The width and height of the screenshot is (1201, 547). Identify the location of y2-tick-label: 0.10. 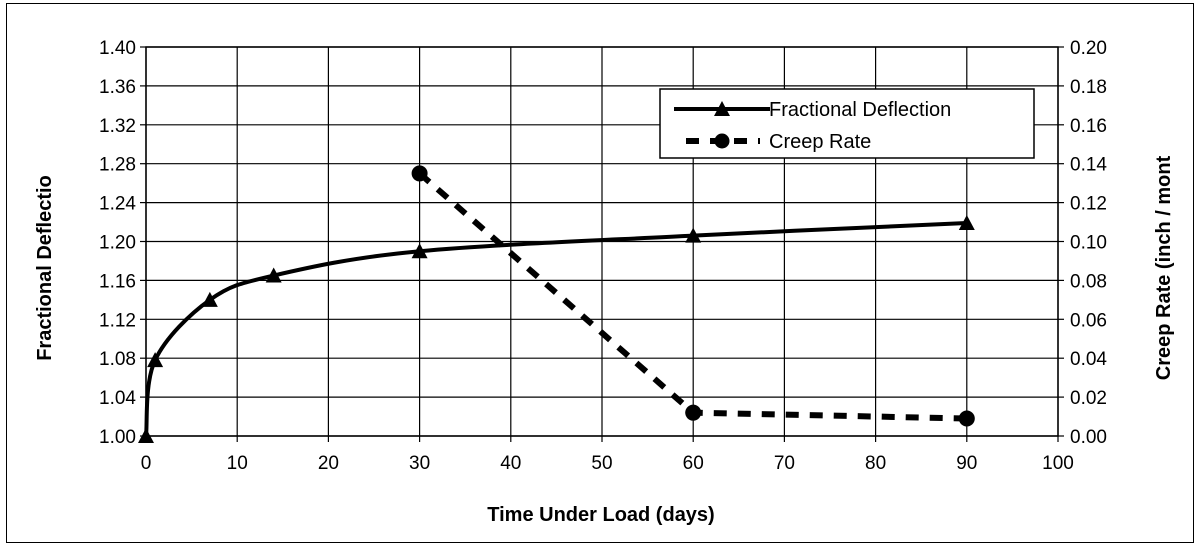
(1088, 243).